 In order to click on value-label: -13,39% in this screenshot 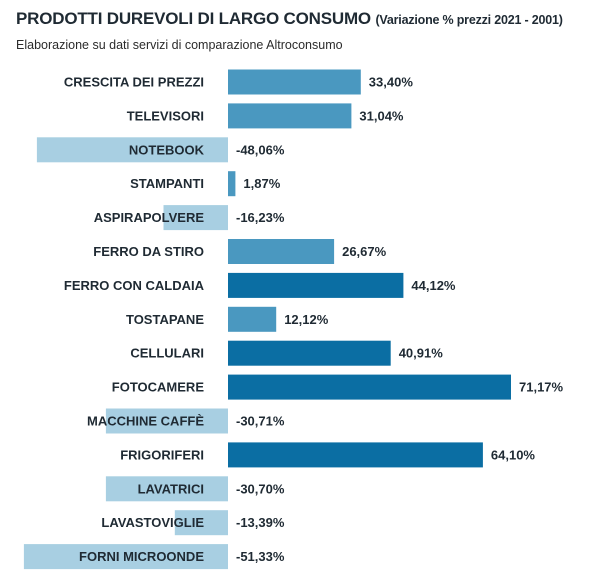, I will do `click(260, 522)`.